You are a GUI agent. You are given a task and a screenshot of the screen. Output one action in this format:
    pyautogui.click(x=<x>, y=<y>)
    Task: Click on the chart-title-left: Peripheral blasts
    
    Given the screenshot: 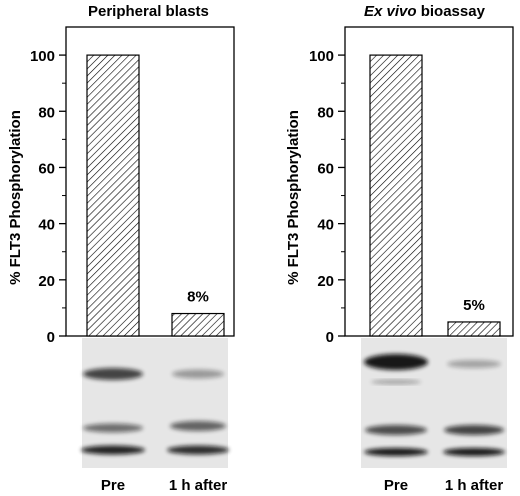 What is the action you would take?
    pyautogui.click(x=148, y=11)
    